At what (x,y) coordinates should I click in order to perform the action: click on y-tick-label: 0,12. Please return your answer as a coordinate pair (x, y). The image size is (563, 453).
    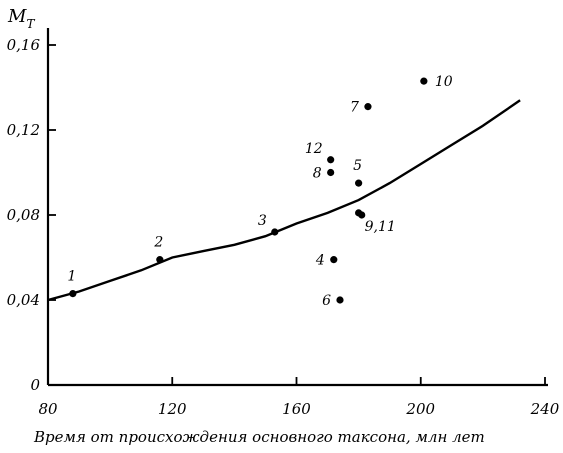
    Looking at the image, I should click on (23, 130).